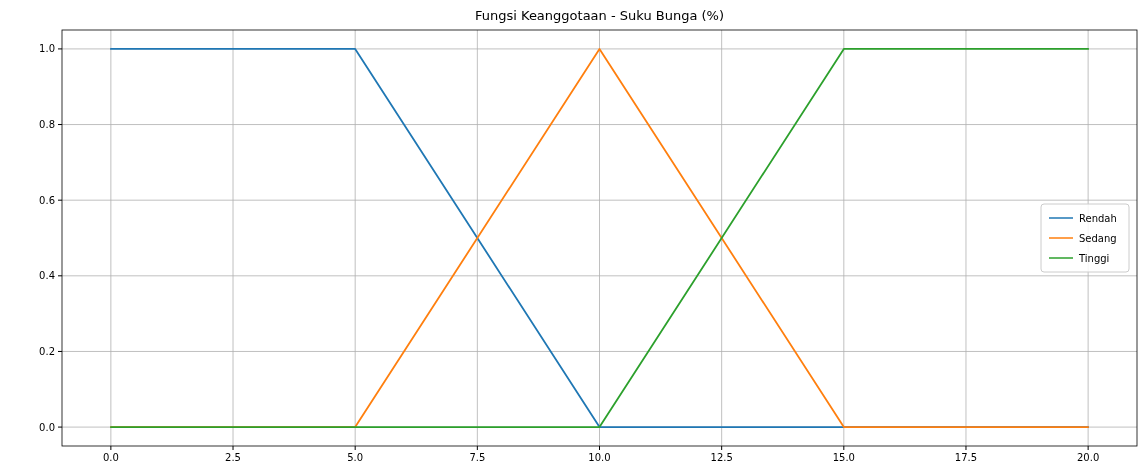 This screenshot has width=1147, height=468. Describe the element at coordinates (47, 200) in the screenshot. I see `y-tick-label: 0.6` at that location.